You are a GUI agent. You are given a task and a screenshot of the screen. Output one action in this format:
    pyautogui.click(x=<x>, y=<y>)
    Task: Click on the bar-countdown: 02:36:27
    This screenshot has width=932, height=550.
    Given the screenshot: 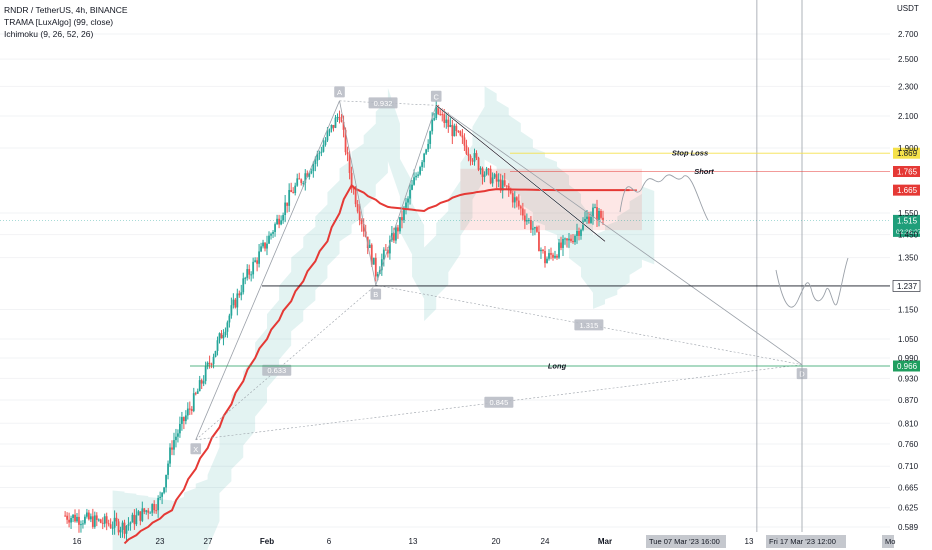 What is the action you would take?
    pyautogui.click(x=909, y=232)
    